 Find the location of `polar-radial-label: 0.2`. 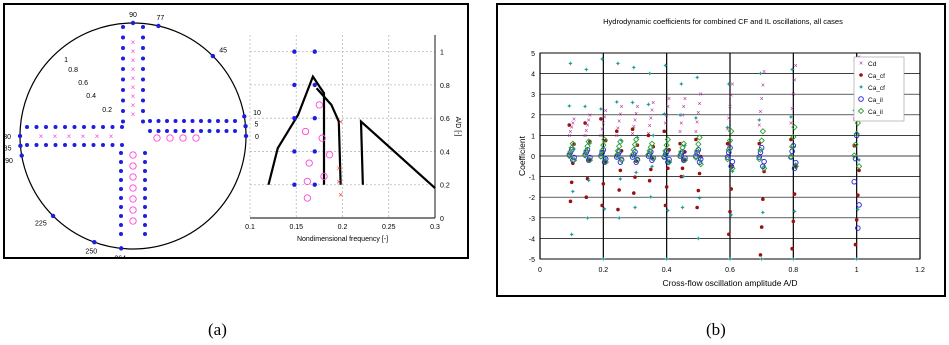

polar-radial-label: 0.2 is located at coordinates (107, 110).